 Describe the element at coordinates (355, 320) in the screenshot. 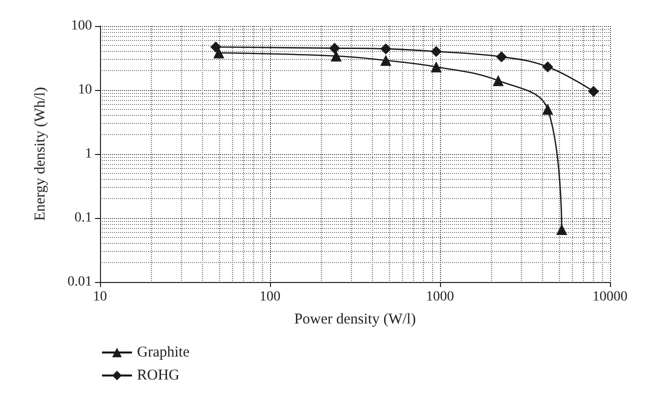

I see `x-axis-title: Power density (W/l)` at that location.